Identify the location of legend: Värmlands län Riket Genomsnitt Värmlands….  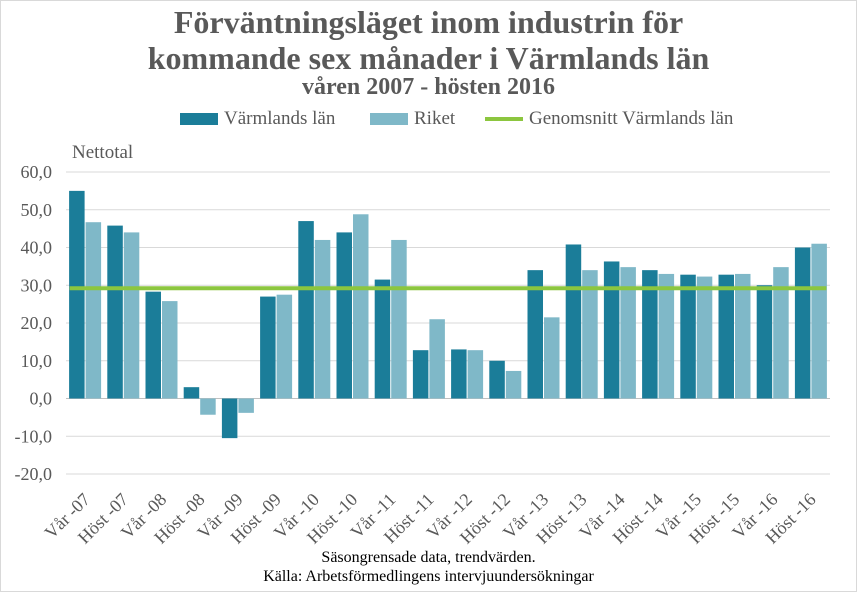
(428, 120).